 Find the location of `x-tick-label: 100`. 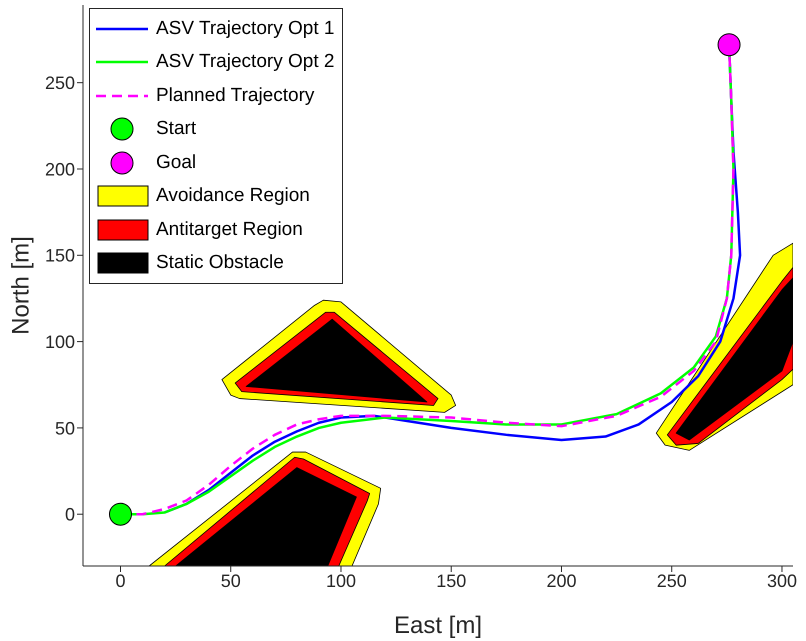

x-tick-label: 100 is located at coordinates (341, 580).